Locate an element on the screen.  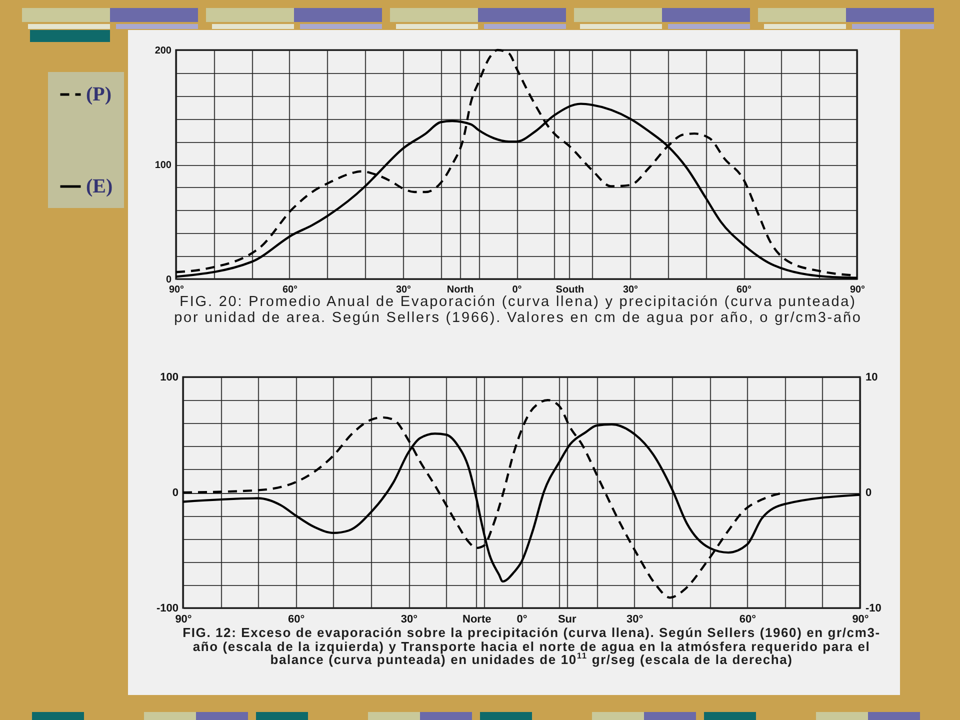
caption: FIG. 20: Promedio Anual de Evaporación (curva llena) y precipitación (curva punteada) por unidad de area. Según Sellers (1966). Valores en cm de agua por año, o gr/cm3-año is located at coordinates (518, 310).